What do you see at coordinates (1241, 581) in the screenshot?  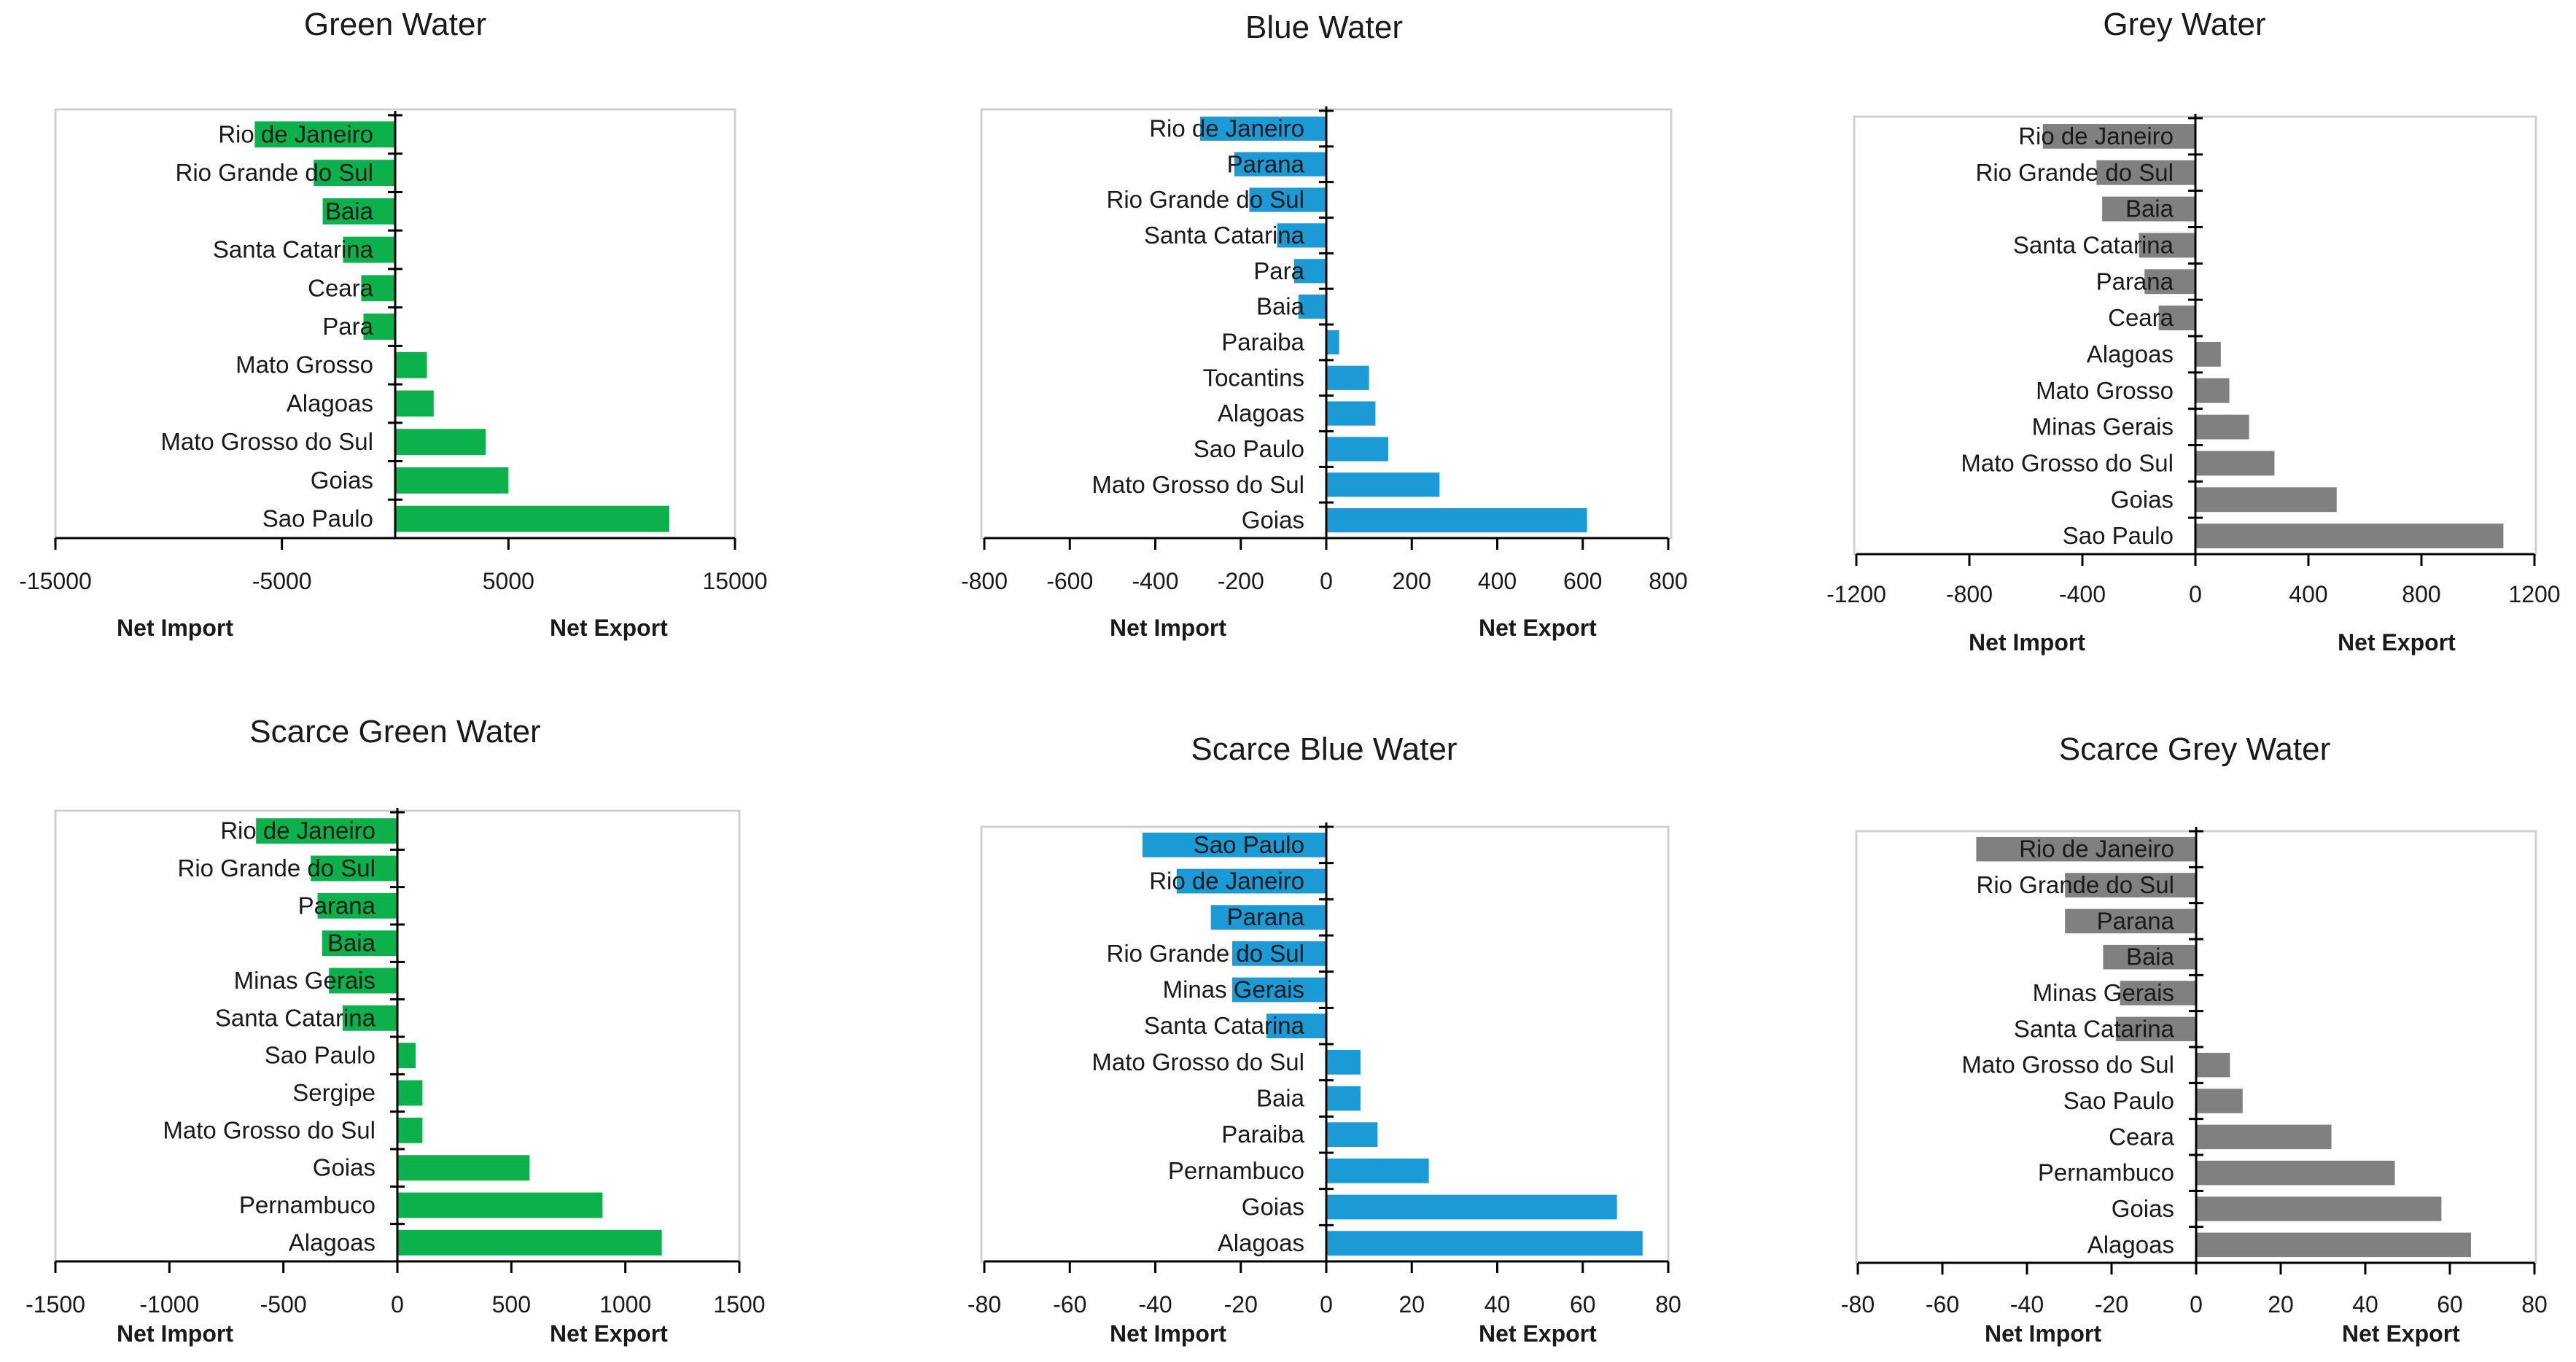 I see `x-tick-label: -200` at bounding box center [1241, 581].